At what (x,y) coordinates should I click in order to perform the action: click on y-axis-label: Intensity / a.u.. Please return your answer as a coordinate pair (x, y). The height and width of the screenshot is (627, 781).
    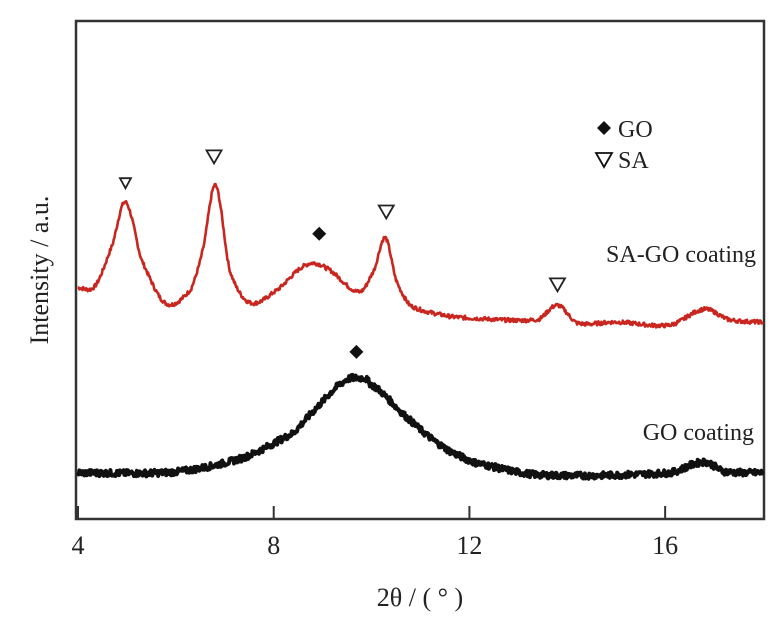
    Looking at the image, I should click on (39, 270).